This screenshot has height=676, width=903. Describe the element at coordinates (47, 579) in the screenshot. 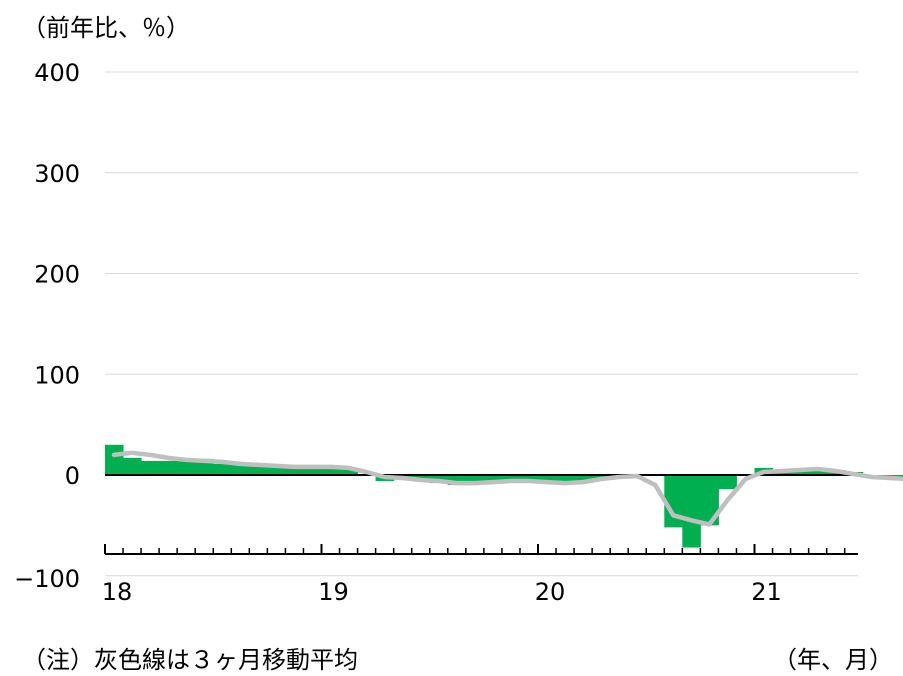

I see `y-tick-label: −100` at that location.